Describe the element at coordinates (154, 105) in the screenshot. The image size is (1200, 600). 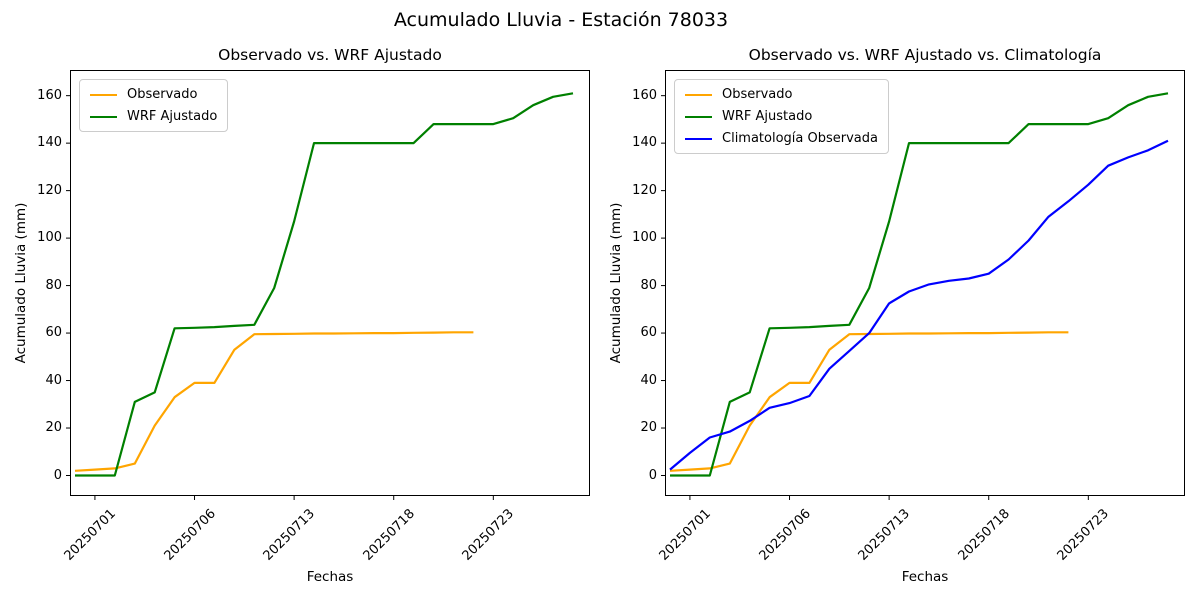
I see `legend: Observado WRF Ajustado` at that location.